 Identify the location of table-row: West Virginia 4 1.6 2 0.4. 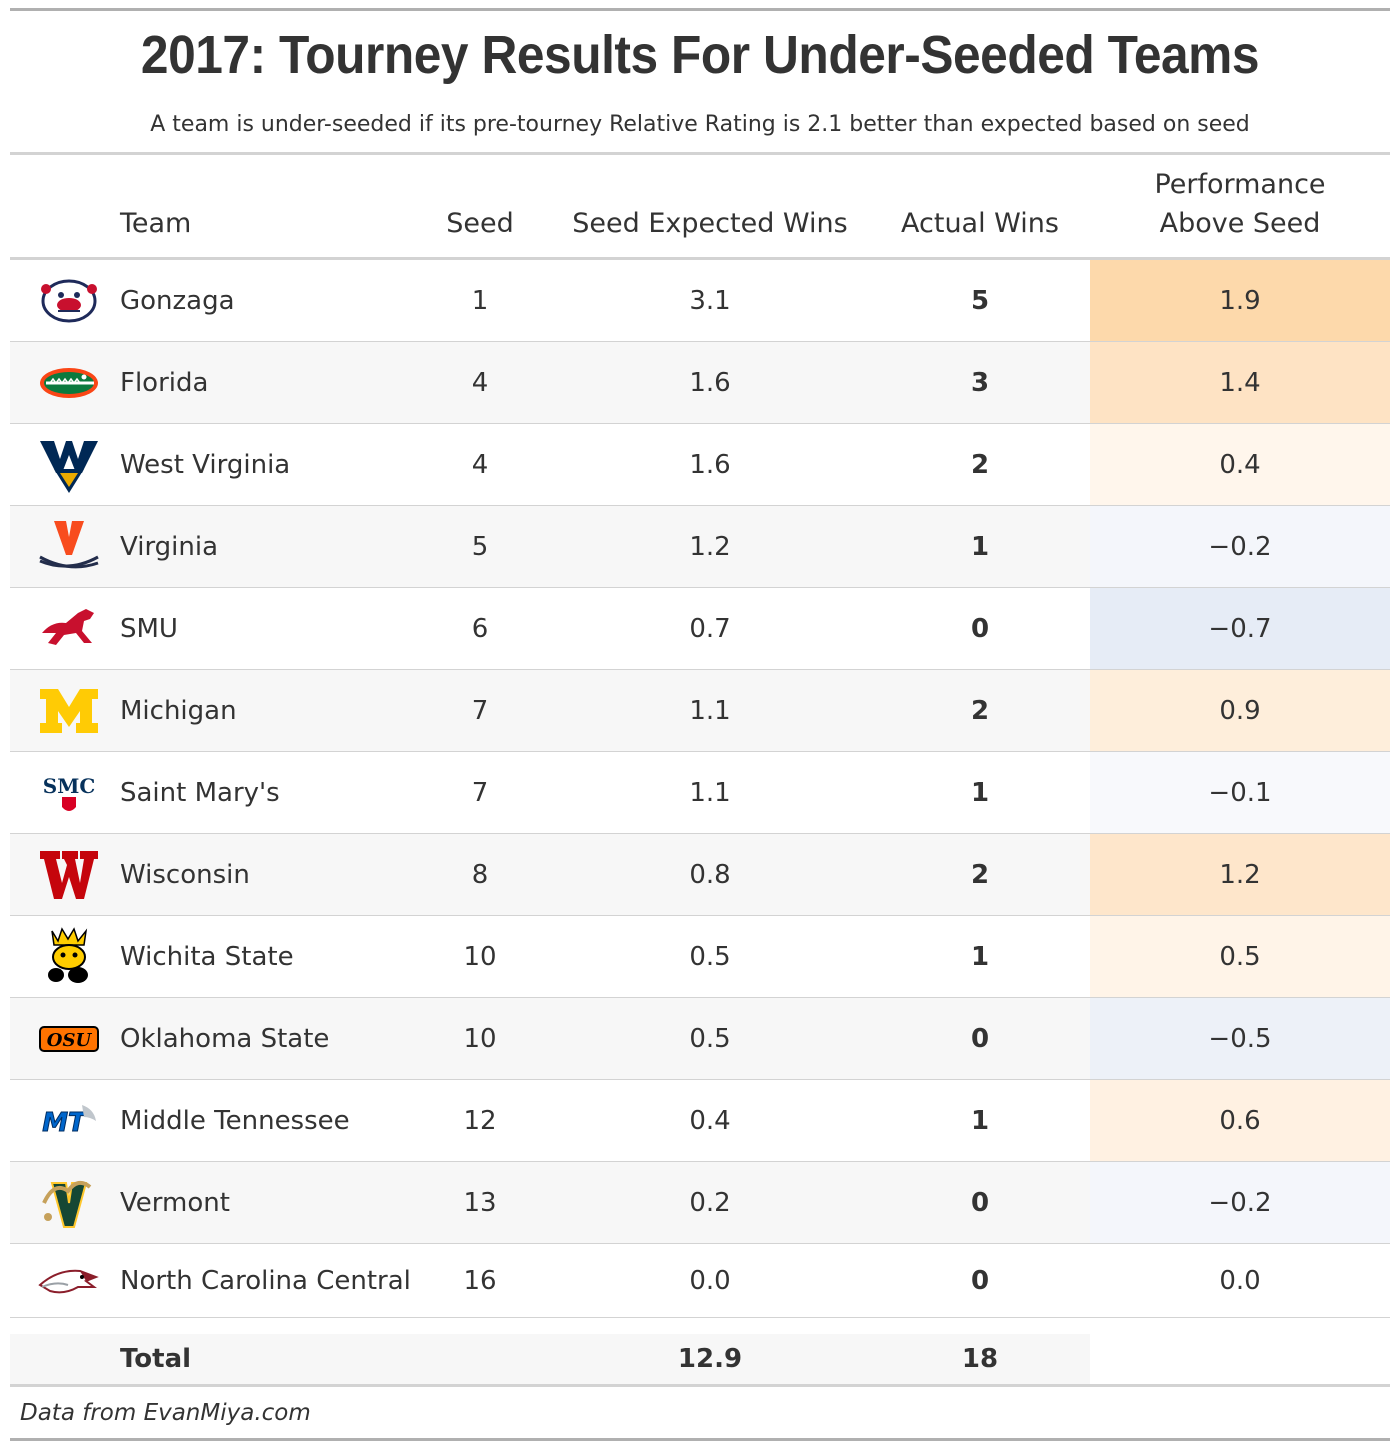
(700, 465).